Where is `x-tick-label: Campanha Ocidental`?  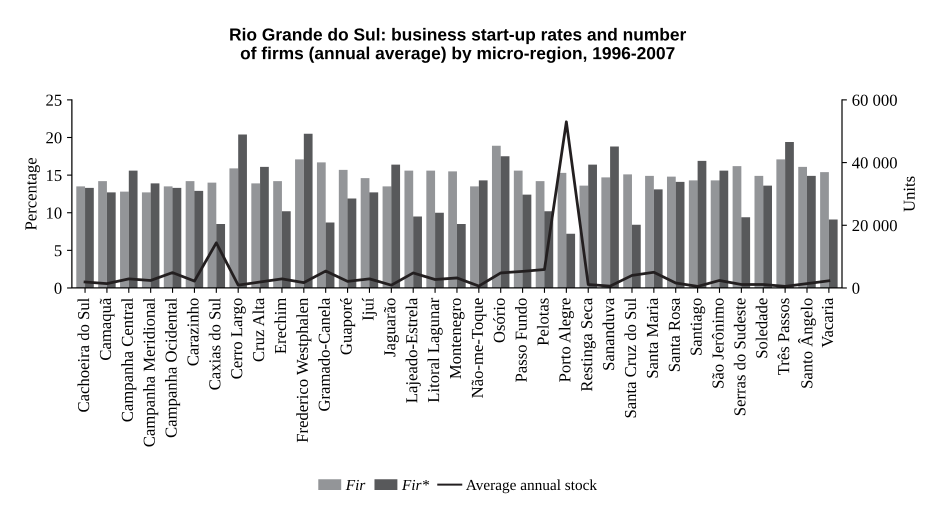 x-tick-label: Campanha Ocidental is located at coordinates (172, 368).